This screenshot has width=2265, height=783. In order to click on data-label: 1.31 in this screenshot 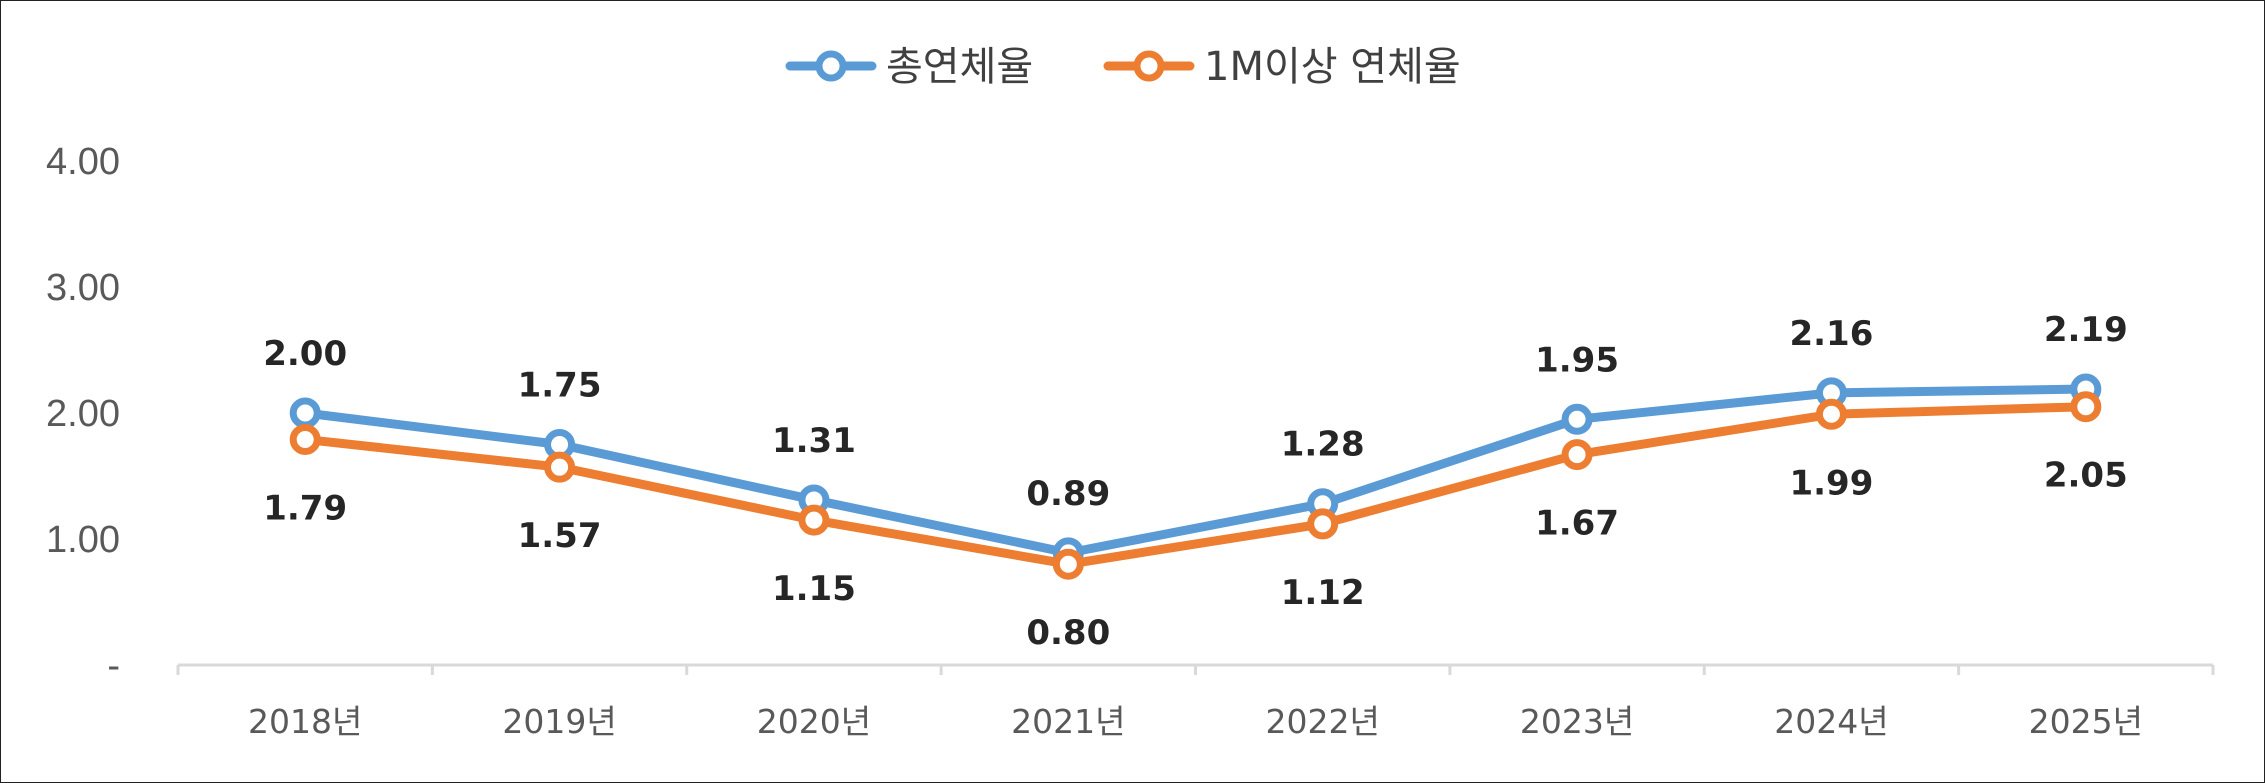, I will do `click(814, 441)`.